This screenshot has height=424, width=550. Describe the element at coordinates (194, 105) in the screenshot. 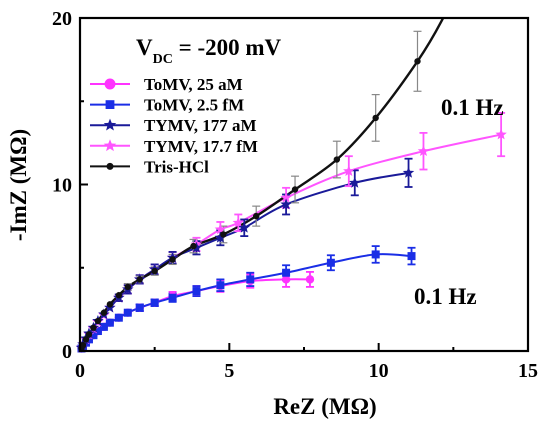

I see `legend-label: ToMV, 2.5 fM` at that location.